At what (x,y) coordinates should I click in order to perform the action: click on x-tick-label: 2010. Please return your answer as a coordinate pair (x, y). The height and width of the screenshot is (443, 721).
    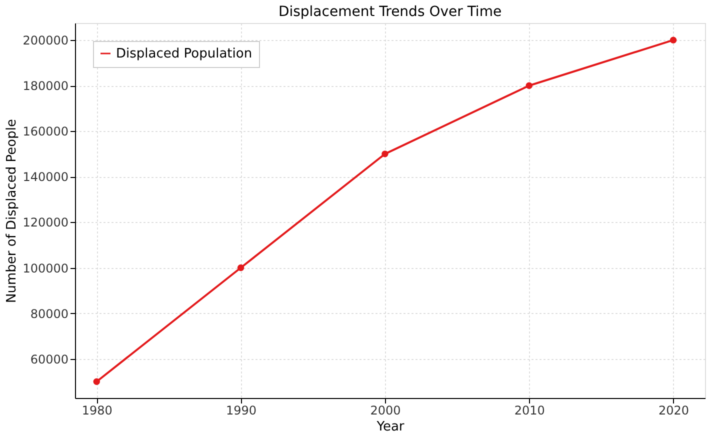
    Looking at the image, I should click on (529, 411).